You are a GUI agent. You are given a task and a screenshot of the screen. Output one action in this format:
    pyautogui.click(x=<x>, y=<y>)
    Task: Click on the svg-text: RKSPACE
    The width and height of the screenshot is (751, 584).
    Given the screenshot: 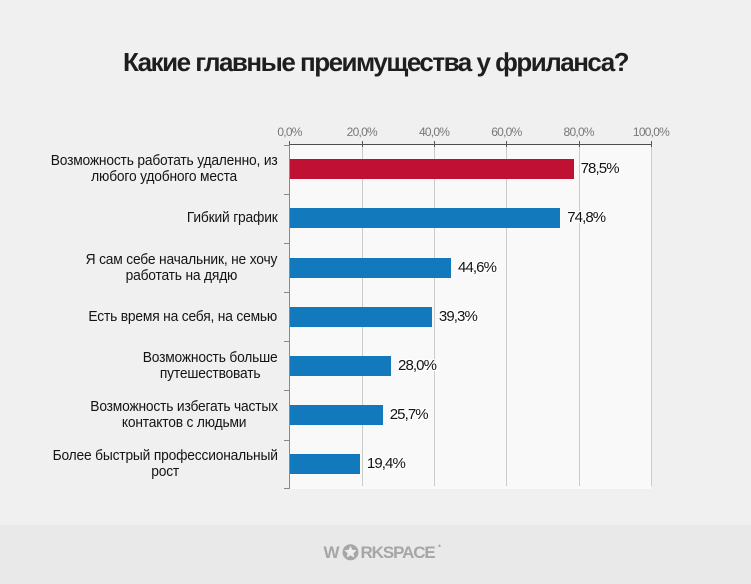 What is the action you would take?
    pyautogui.click(x=398, y=552)
    